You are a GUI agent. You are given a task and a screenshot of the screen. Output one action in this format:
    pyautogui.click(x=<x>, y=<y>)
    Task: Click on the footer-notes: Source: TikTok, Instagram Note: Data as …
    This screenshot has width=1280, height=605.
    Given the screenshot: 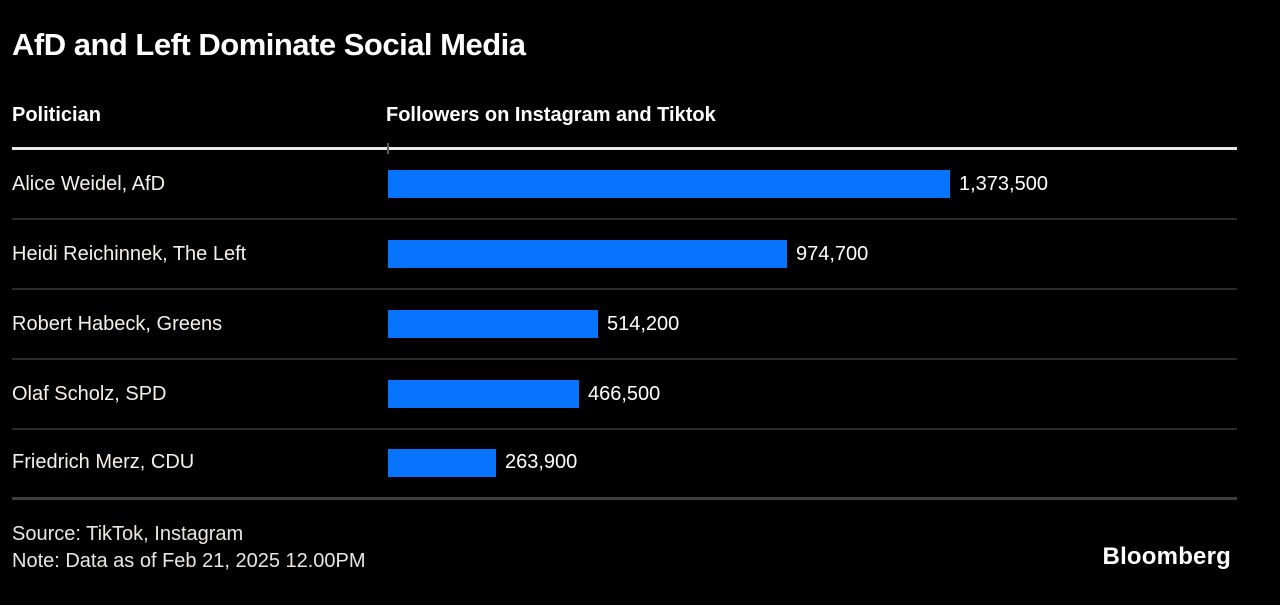 What is the action you would take?
    pyautogui.click(x=189, y=548)
    